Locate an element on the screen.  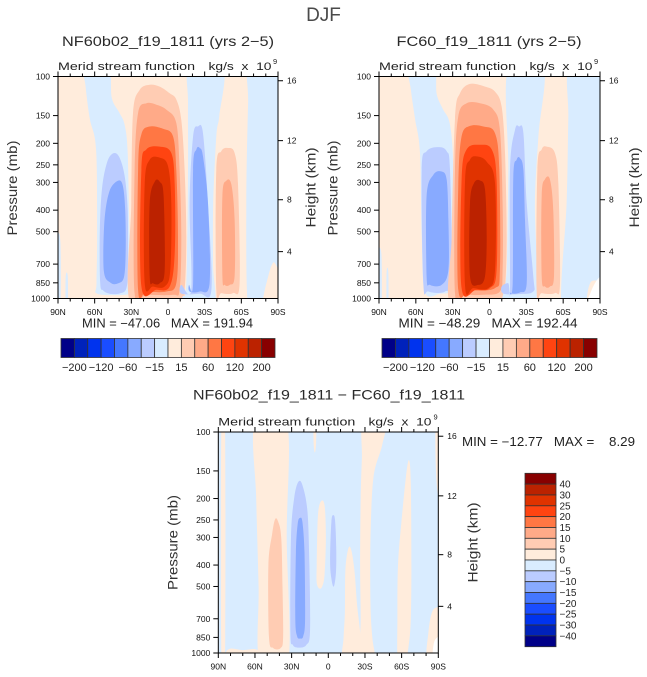
colorbar-label: 25 is located at coordinates (566, 506).